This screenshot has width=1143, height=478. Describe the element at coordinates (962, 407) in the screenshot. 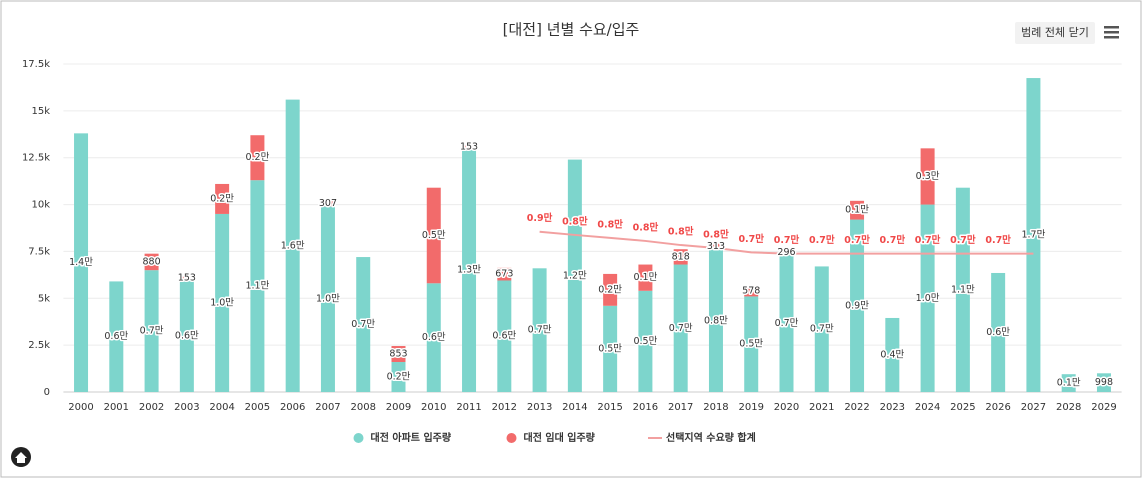

I see `x-tick-label: 2025` at that location.